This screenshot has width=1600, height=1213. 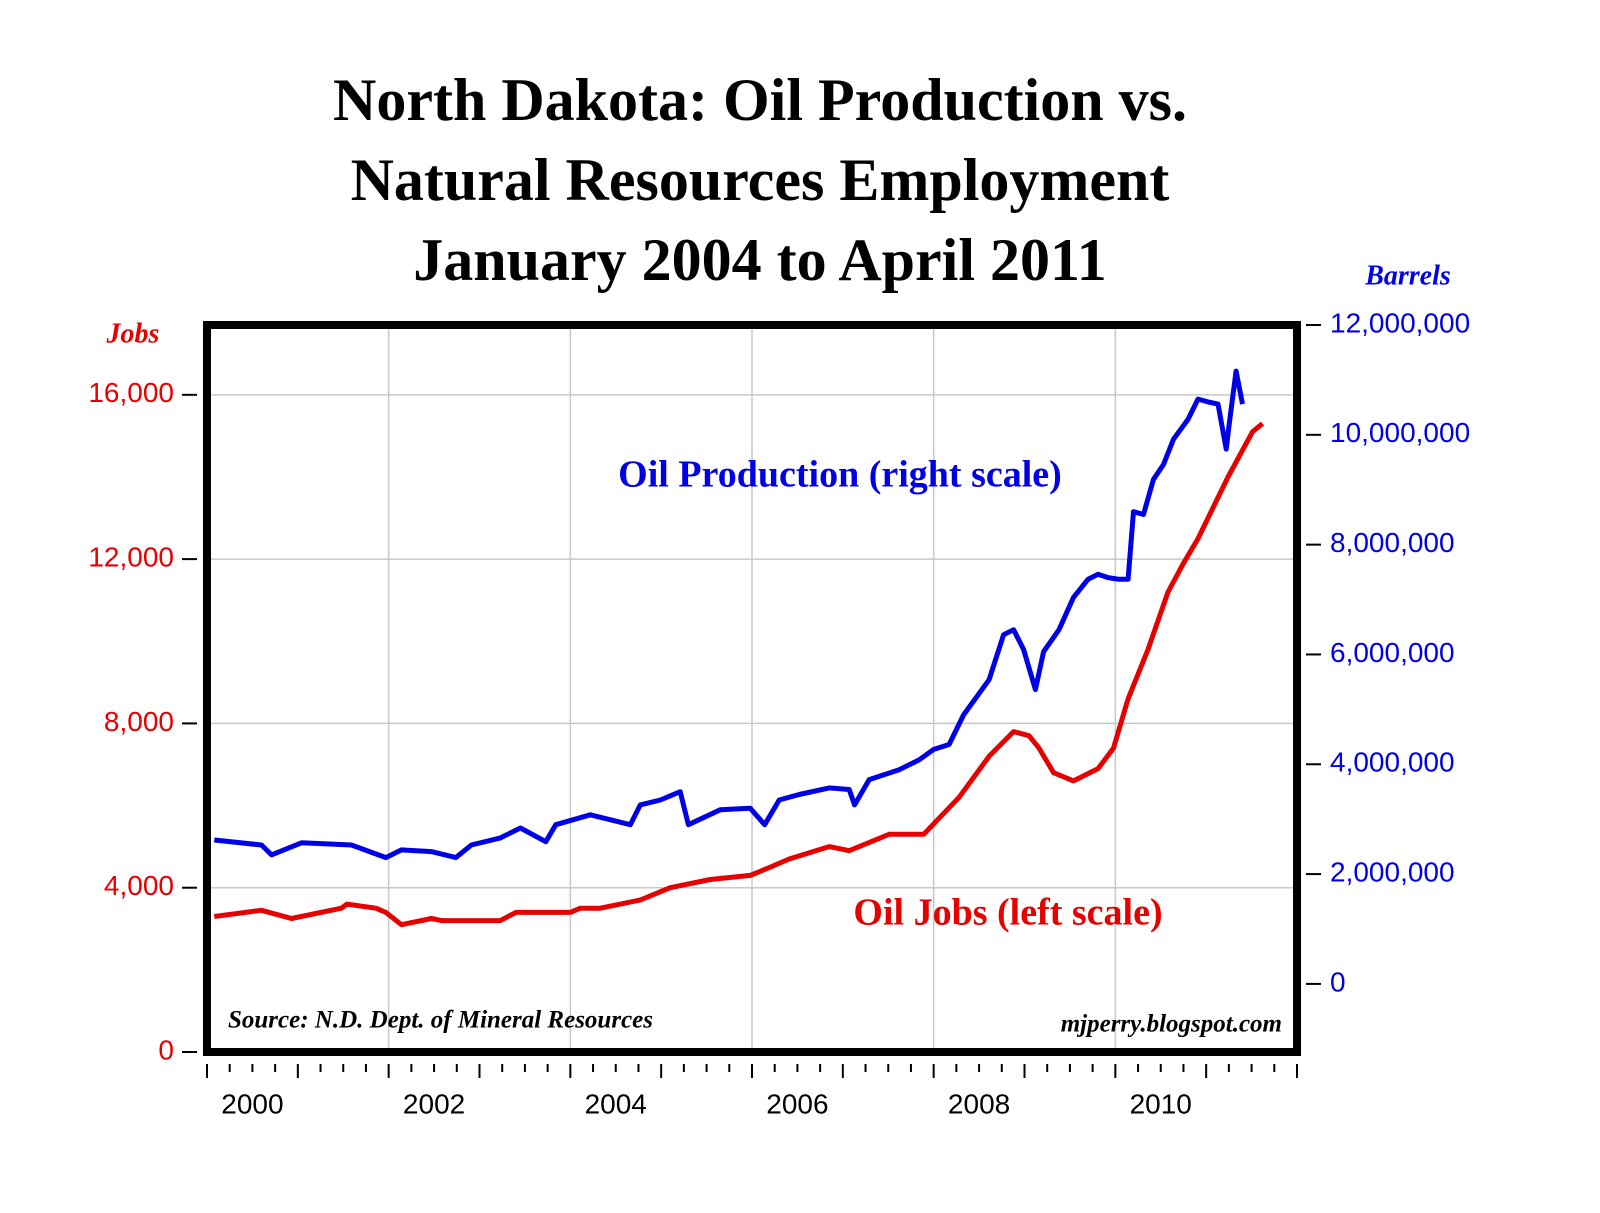 What do you see at coordinates (1400, 432) in the screenshot?
I see `y2-tick-label: 10,000,000` at bounding box center [1400, 432].